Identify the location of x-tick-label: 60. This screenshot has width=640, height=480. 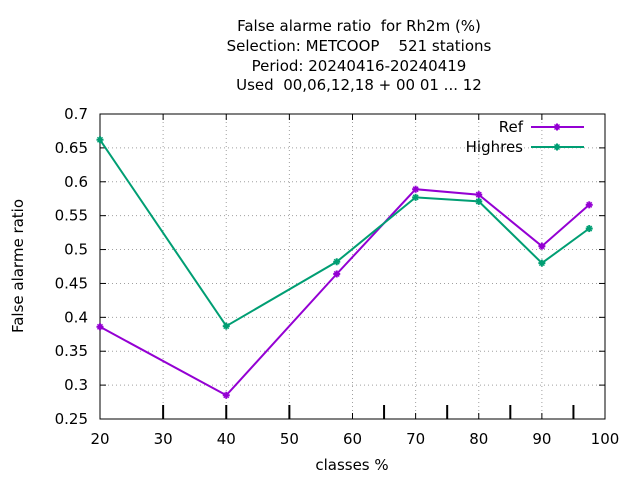
(352, 439).